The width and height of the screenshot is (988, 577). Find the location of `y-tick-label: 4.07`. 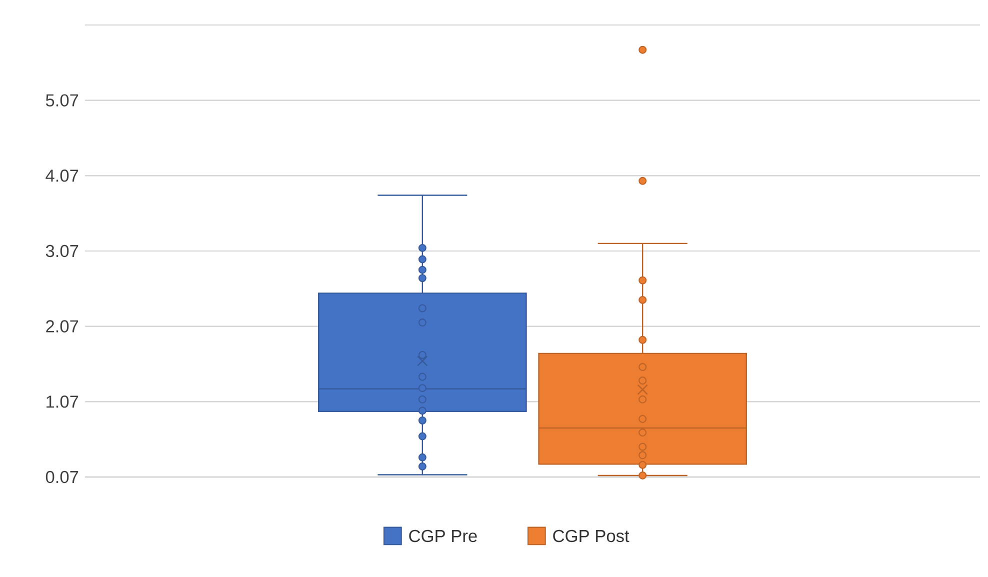

y-tick-label: 4.07 is located at coordinates (62, 176).